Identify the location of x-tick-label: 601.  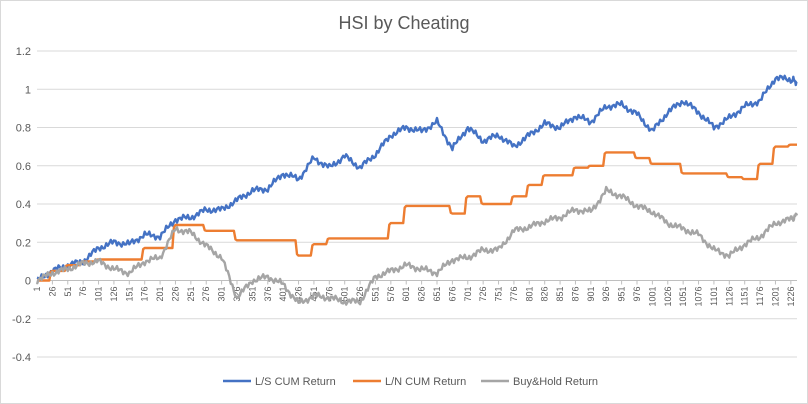
(406, 294).